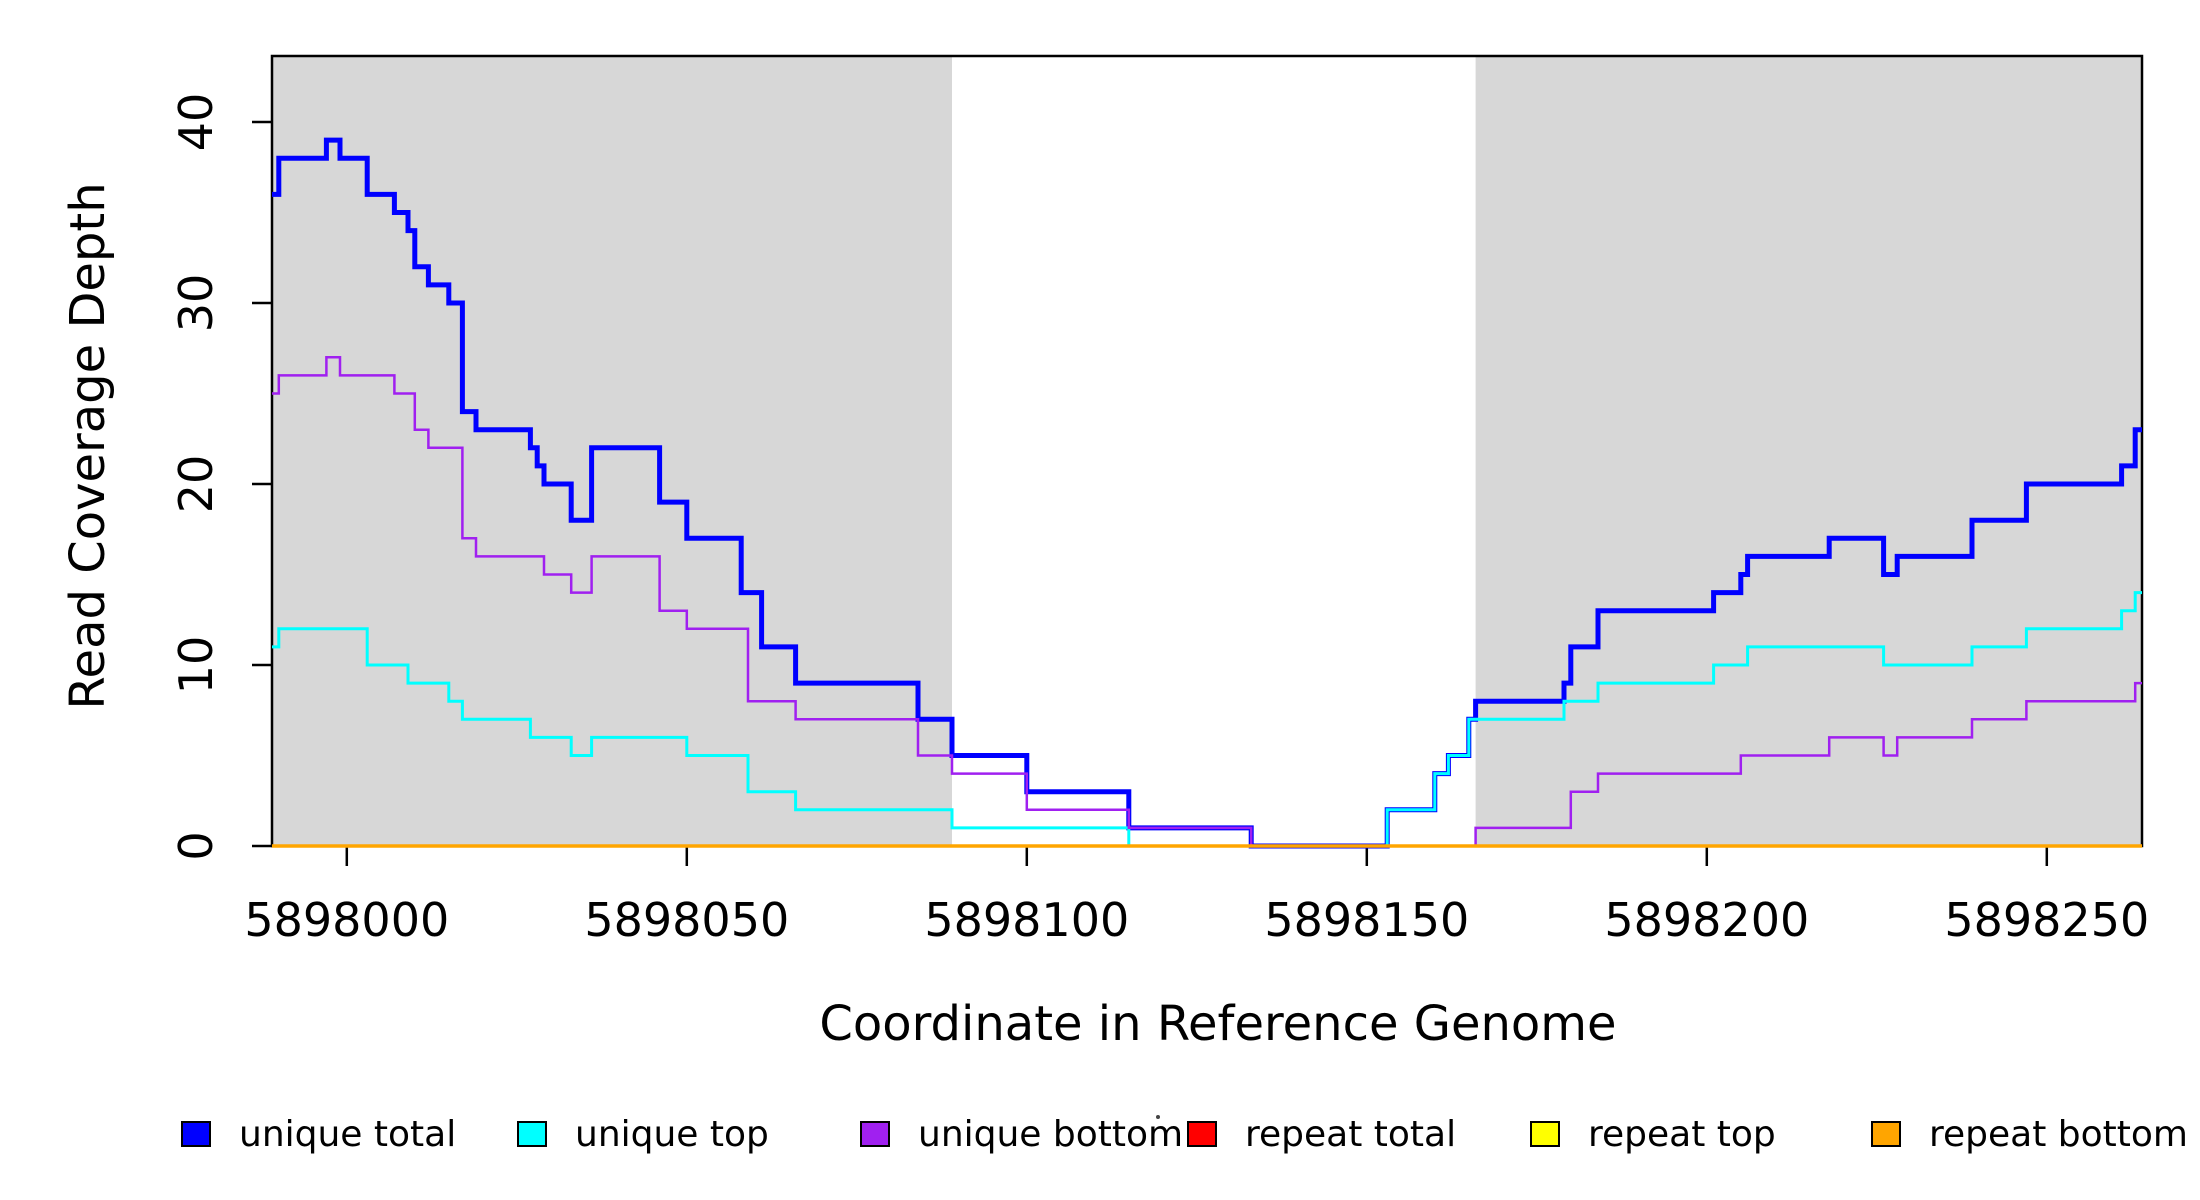  Describe the element at coordinates (2058, 1134) in the screenshot. I see `legend-label: repeat bottom` at that location.